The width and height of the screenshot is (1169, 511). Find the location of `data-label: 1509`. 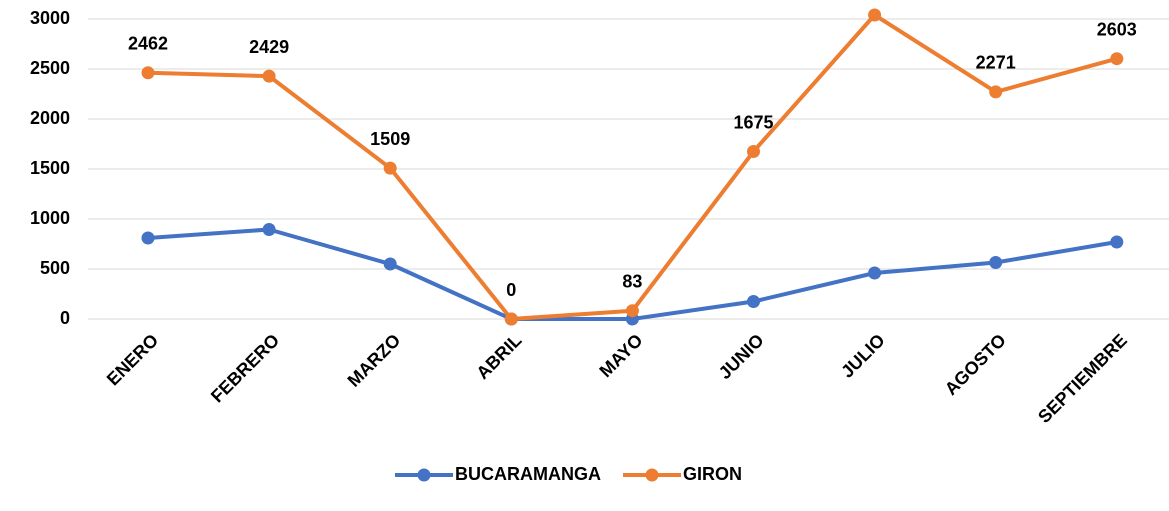

data-label: 1509 is located at coordinates (390, 139).